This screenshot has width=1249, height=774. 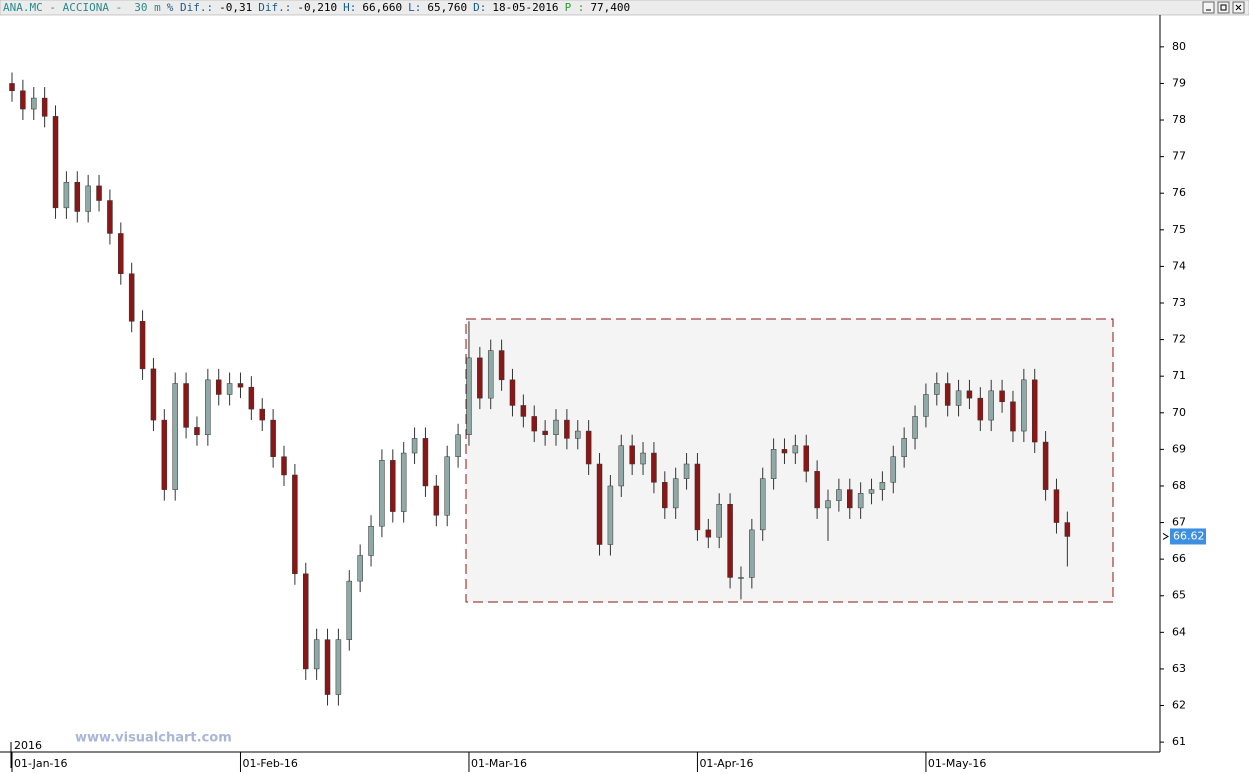 I want to click on header-field-label: L:, so click(x=414, y=7).